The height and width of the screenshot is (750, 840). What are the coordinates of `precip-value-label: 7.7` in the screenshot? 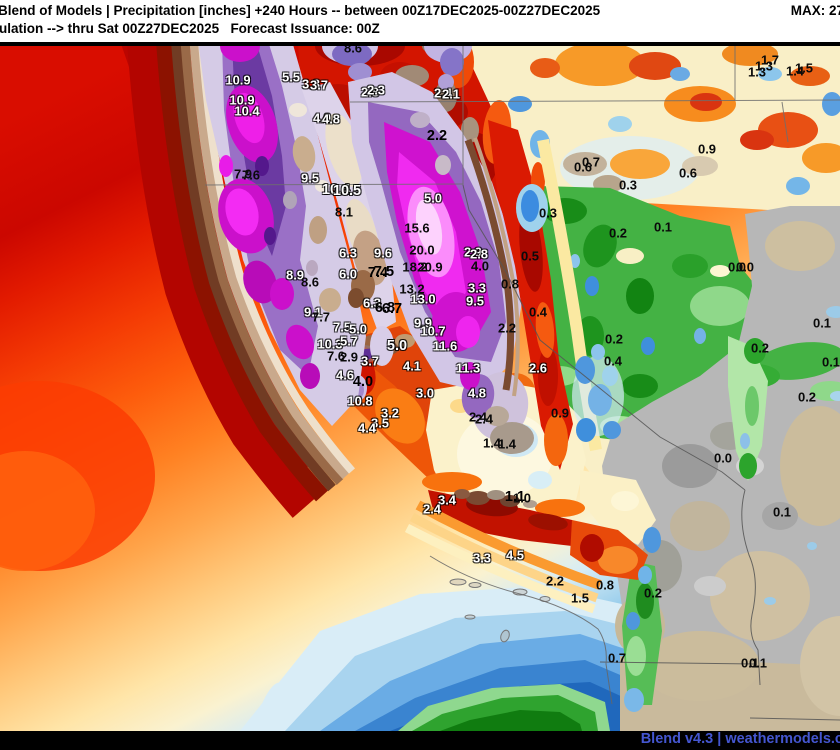 It's located at (321, 317).